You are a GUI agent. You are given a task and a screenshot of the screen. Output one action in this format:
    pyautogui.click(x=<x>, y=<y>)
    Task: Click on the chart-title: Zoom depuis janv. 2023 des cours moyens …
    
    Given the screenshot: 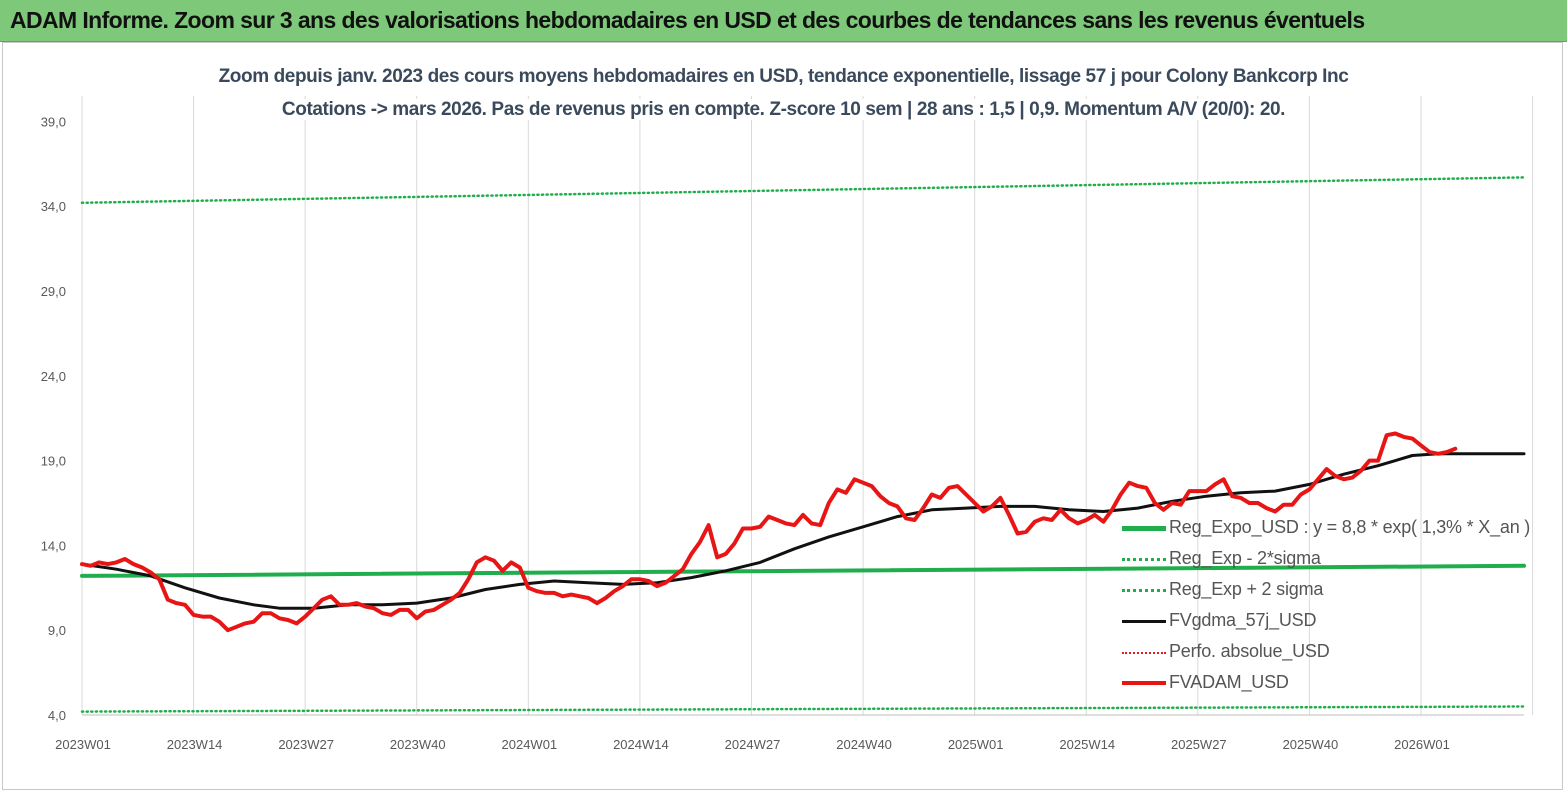 What is the action you would take?
    pyautogui.click(x=783, y=77)
    